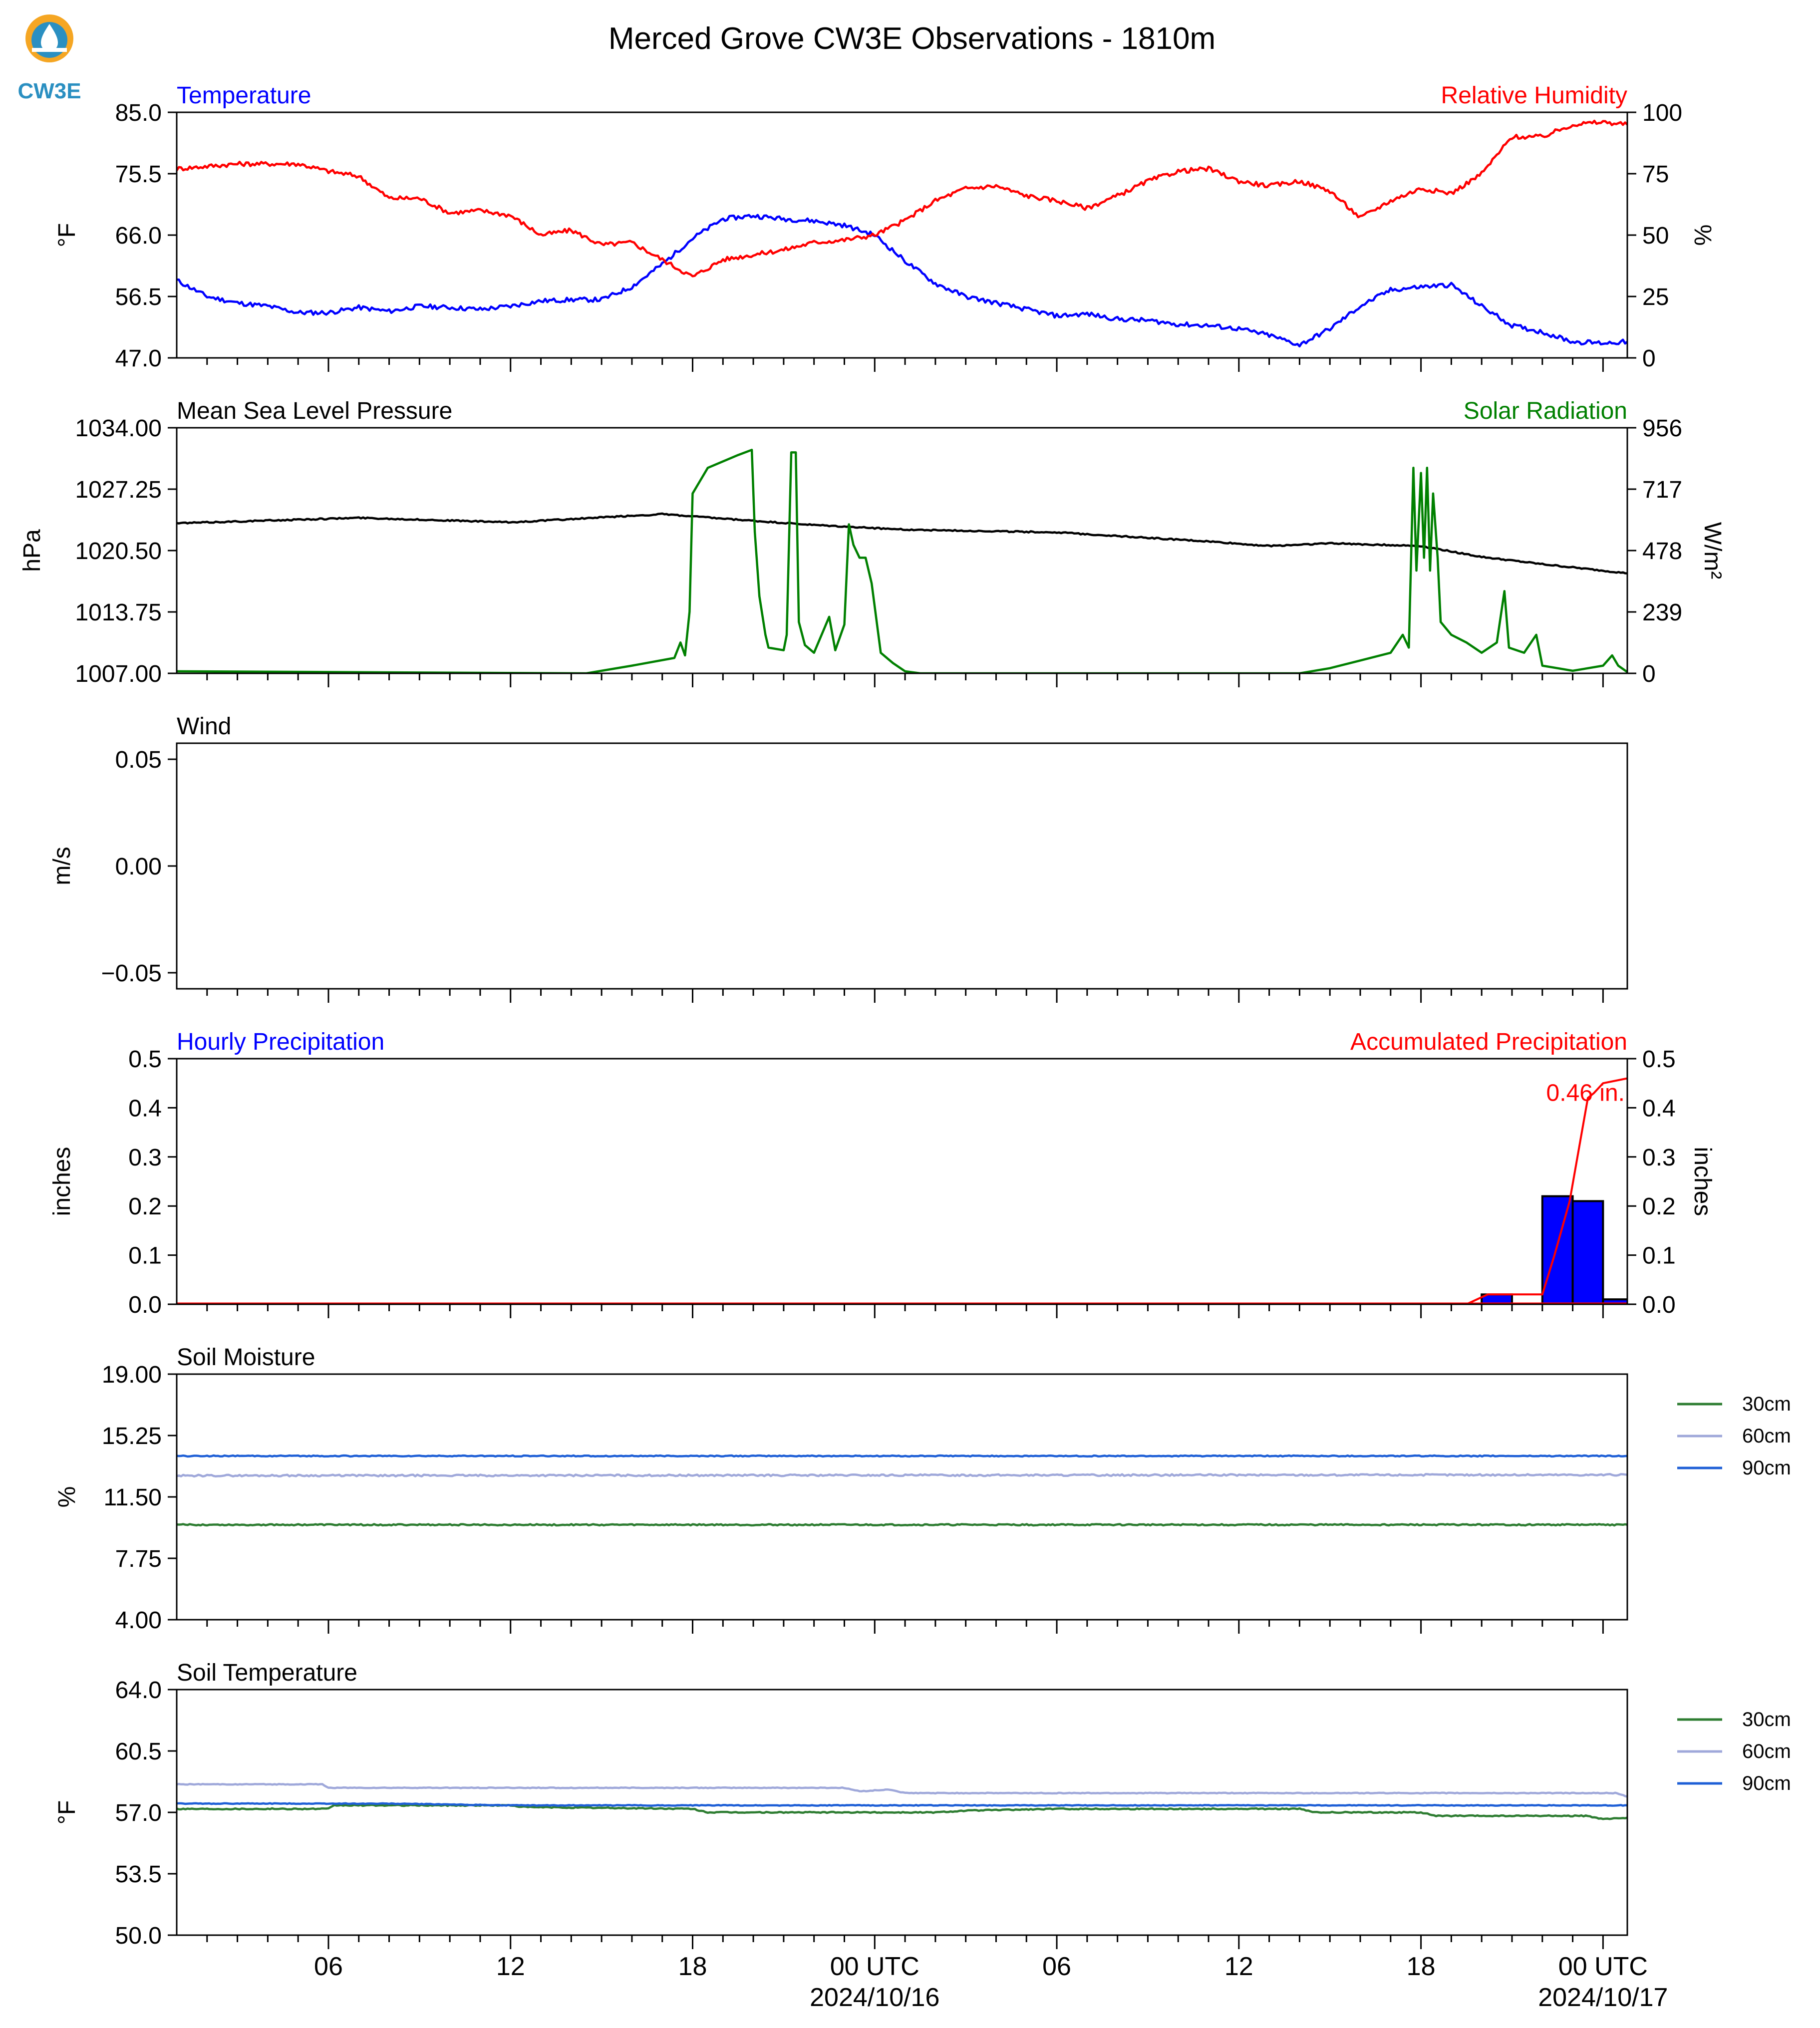 This screenshot has height=2028, width=1820. What do you see at coordinates (1545, 411) in the screenshot?
I see `panel-right-title: Solar Radiation` at bounding box center [1545, 411].